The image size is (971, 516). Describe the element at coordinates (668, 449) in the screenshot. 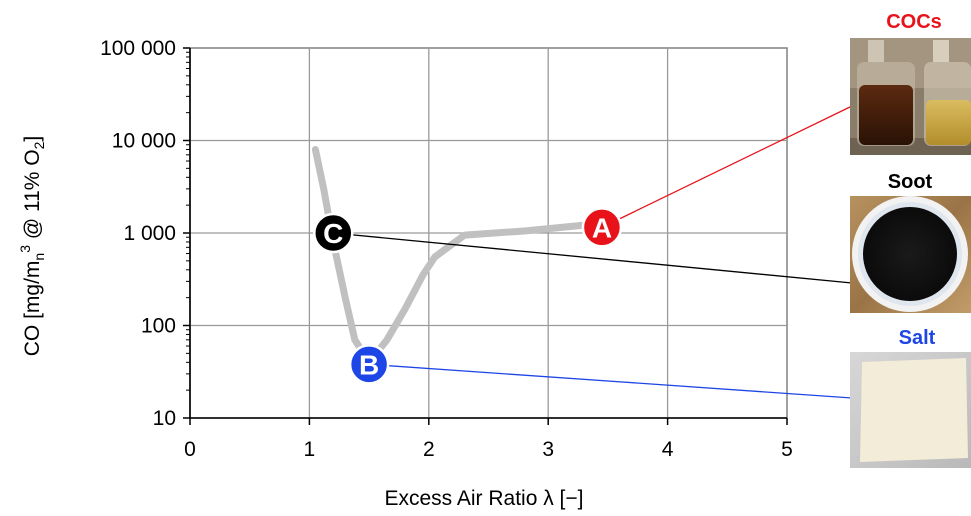

I see `x-tick-label: 4` at that location.